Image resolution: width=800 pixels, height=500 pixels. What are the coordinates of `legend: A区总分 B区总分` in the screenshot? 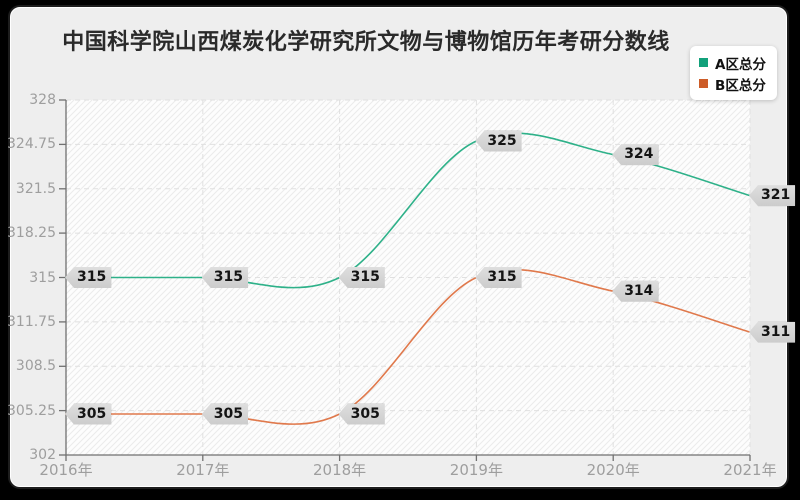 It's located at (733, 73).